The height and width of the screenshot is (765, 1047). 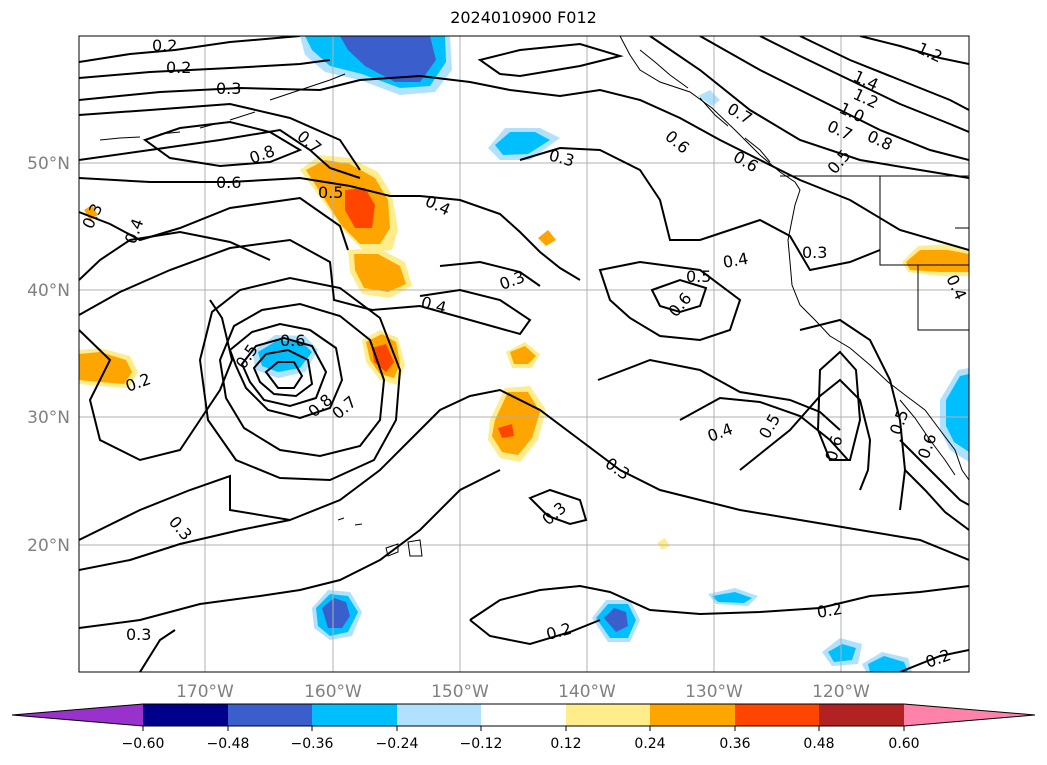 I want to click on lon-label-150w: 150°W, so click(x=460, y=692).